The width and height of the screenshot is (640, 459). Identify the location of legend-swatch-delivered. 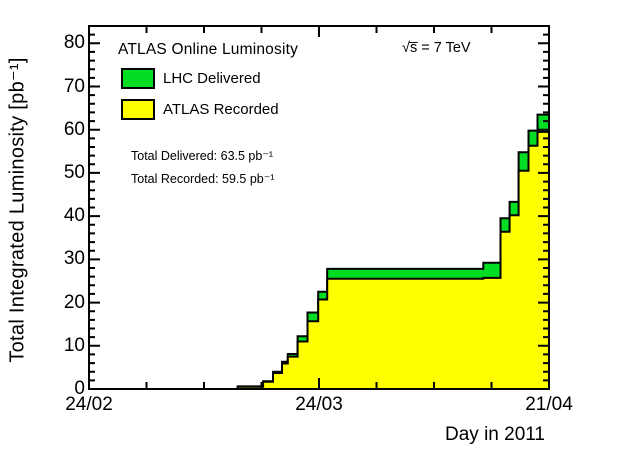
(138, 78).